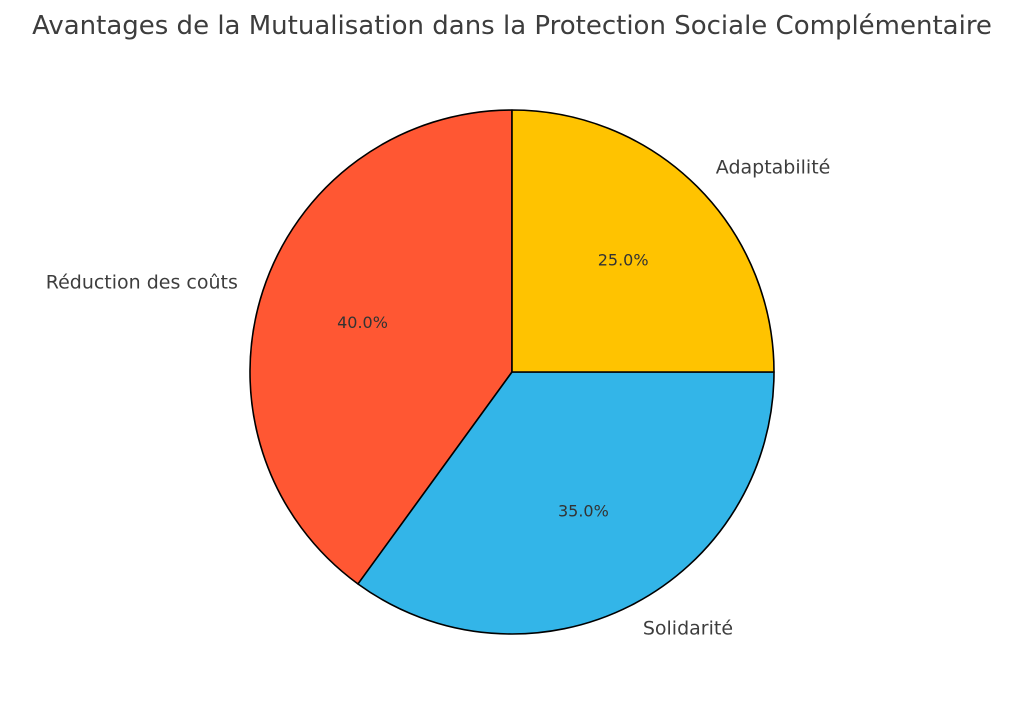 The height and width of the screenshot is (712, 1024). Describe the element at coordinates (623, 259) in the screenshot. I see `slice-percent-adaptabilite: 25.0%` at that location.